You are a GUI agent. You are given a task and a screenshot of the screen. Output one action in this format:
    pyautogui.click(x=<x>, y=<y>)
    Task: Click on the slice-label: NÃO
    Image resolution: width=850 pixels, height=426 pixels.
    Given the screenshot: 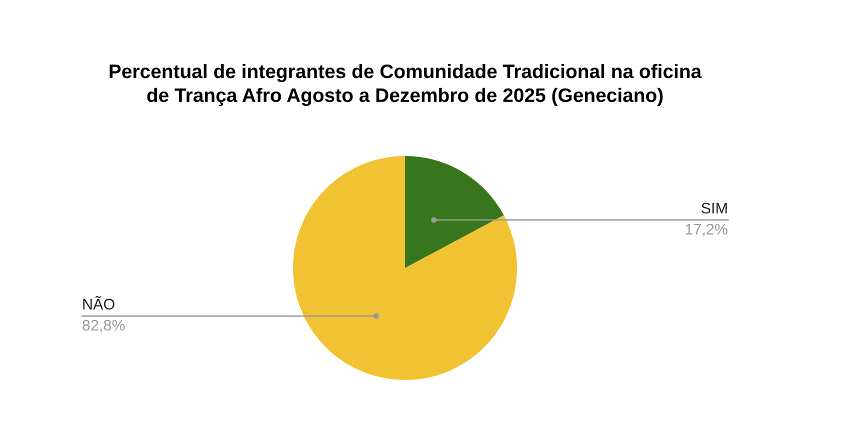 What is the action you would take?
    pyautogui.click(x=98, y=303)
    